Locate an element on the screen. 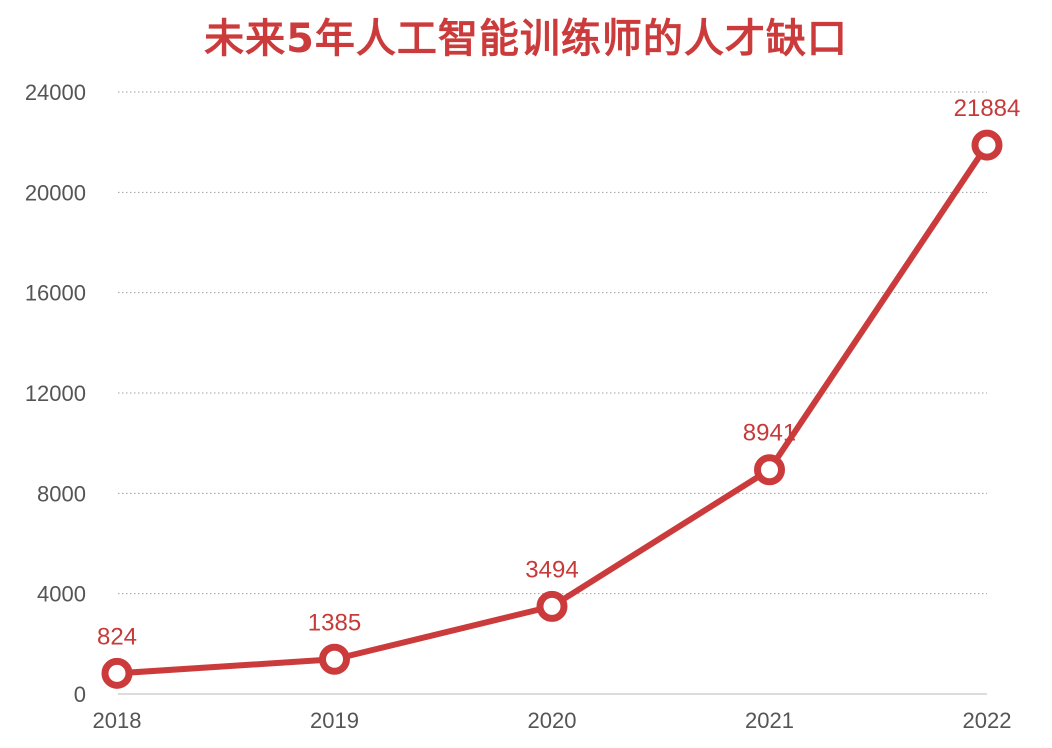  y-tick-label: 0 is located at coordinates (80, 694).